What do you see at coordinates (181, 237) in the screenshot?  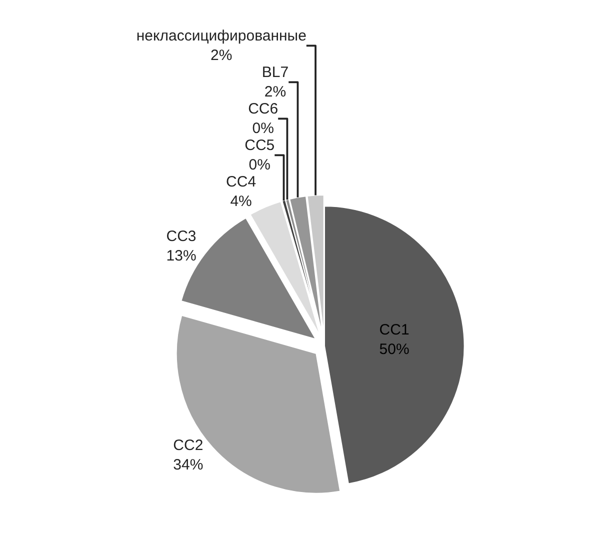 I see `slice-label: CC3` at bounding box center [181, 237].